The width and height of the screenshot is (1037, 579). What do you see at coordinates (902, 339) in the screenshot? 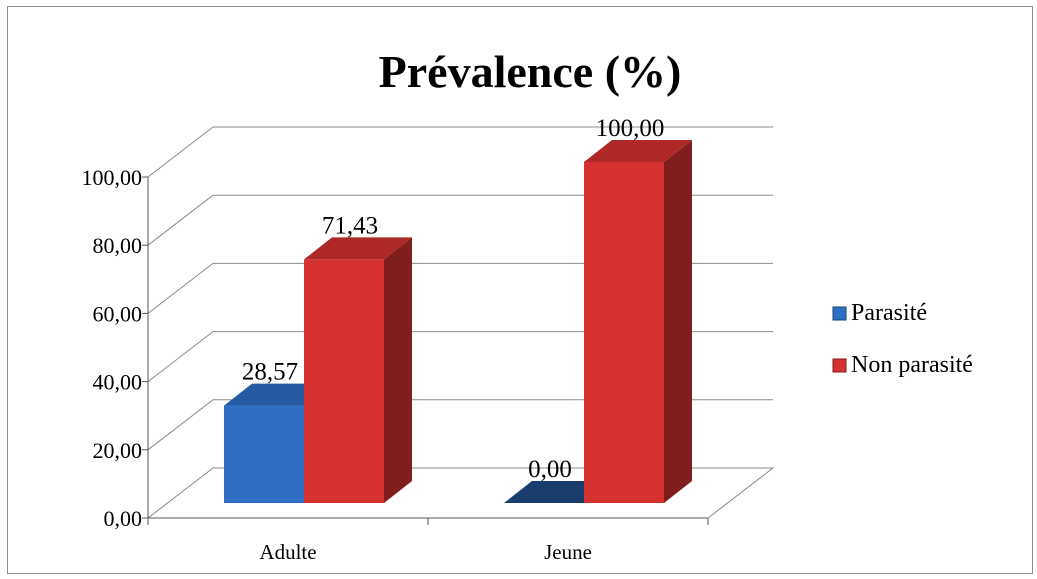
I see `legend: Parasité Non parasité` at bounding box center [902, 339].